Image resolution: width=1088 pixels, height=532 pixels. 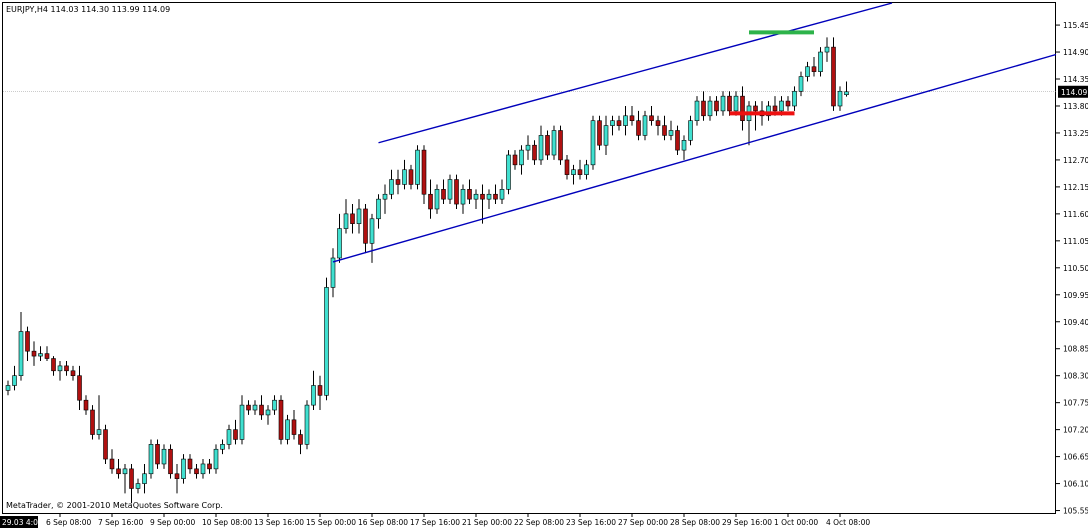 What do you see at coordinates (279, 522) in the screenshot?
I see `x-tick-label: 13 Sep 16:00` at bounding box center [279, 522].